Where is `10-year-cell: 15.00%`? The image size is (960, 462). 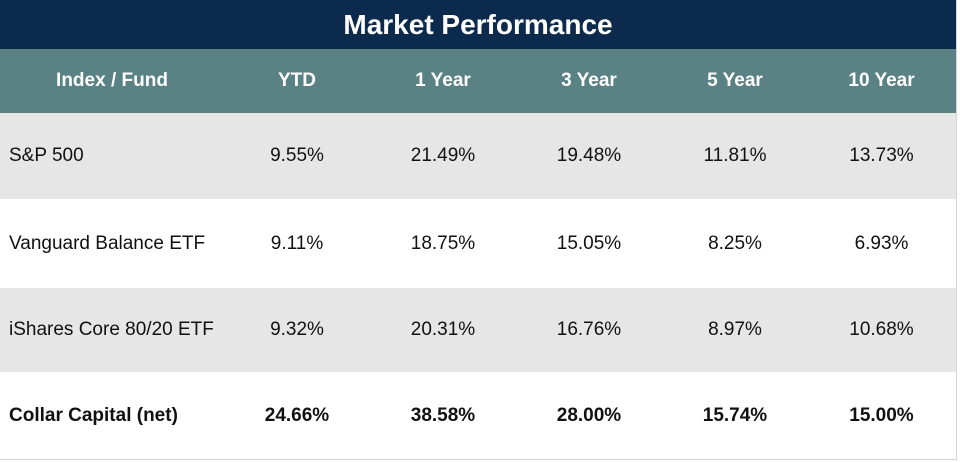
10-year-cell: 15.00% is located at coordinates (881, 415).